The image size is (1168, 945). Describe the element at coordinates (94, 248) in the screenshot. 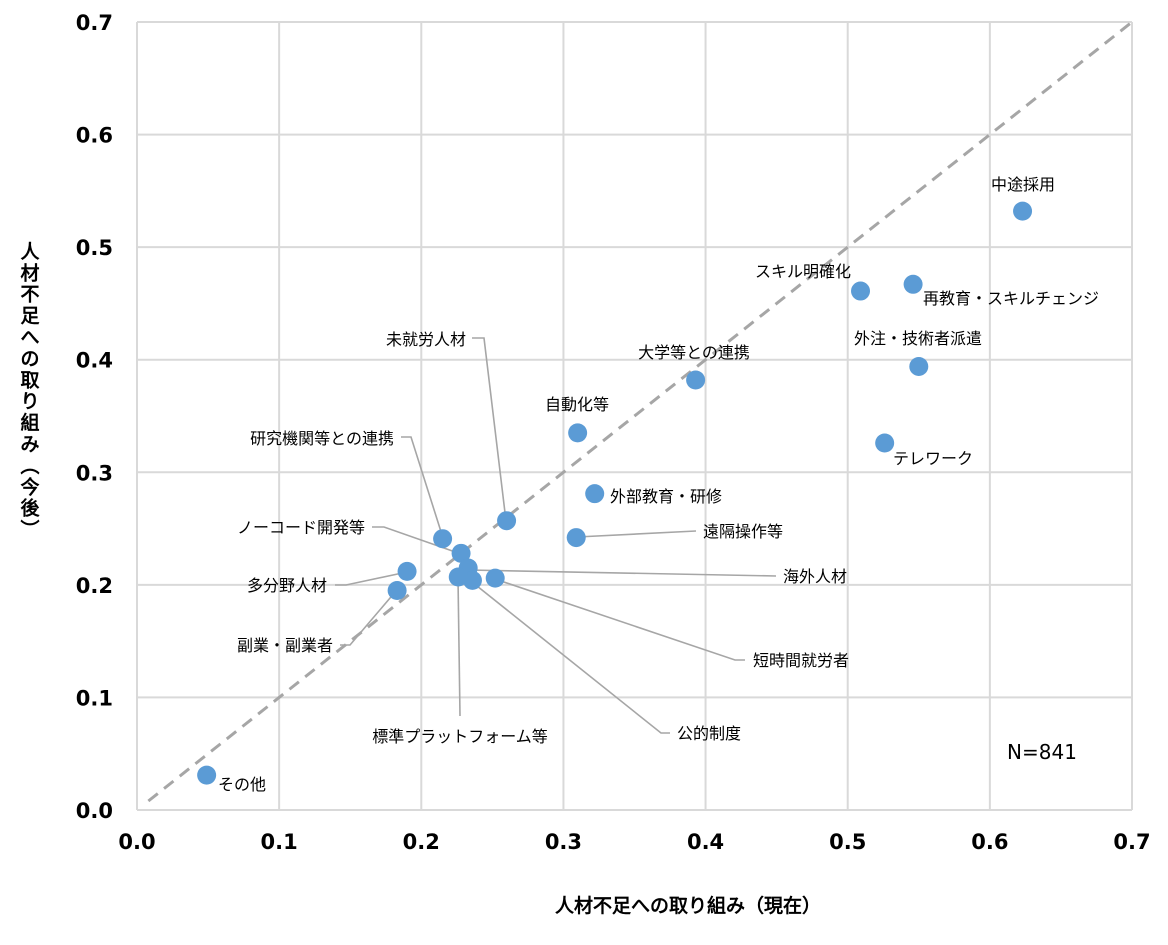

I see `y-tick-label: 0.5` at that location.